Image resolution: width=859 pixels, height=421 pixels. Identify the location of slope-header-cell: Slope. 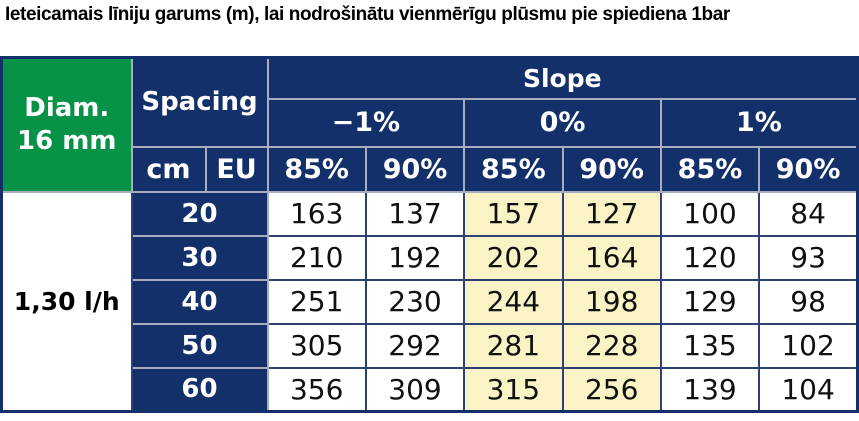
(562, 78).